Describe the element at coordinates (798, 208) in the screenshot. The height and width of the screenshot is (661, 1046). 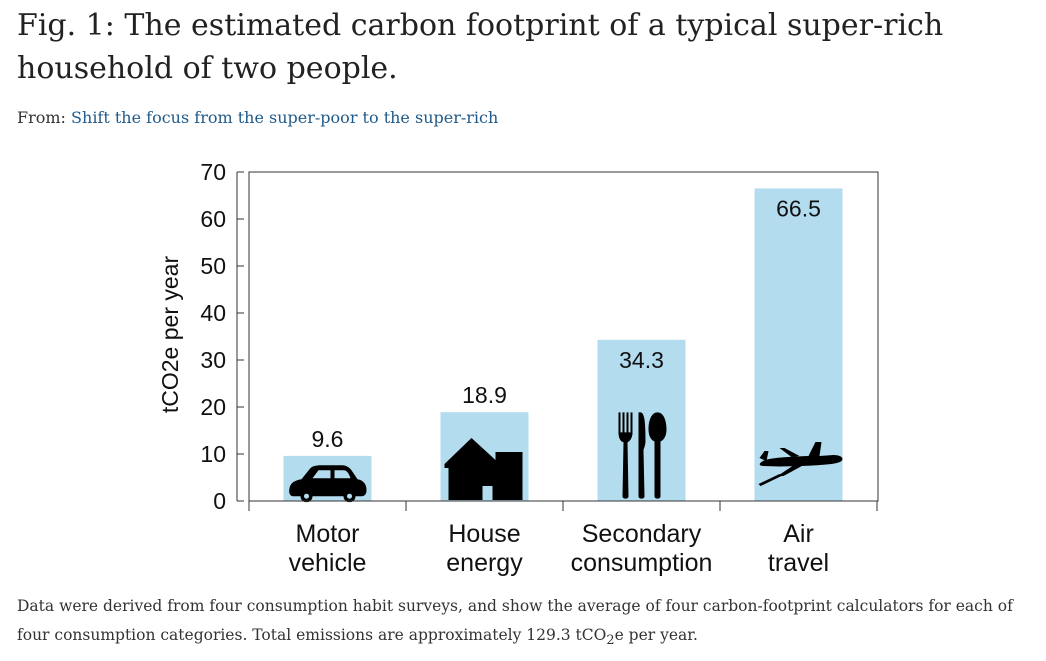
I see `data-label: 66.5` at that location.